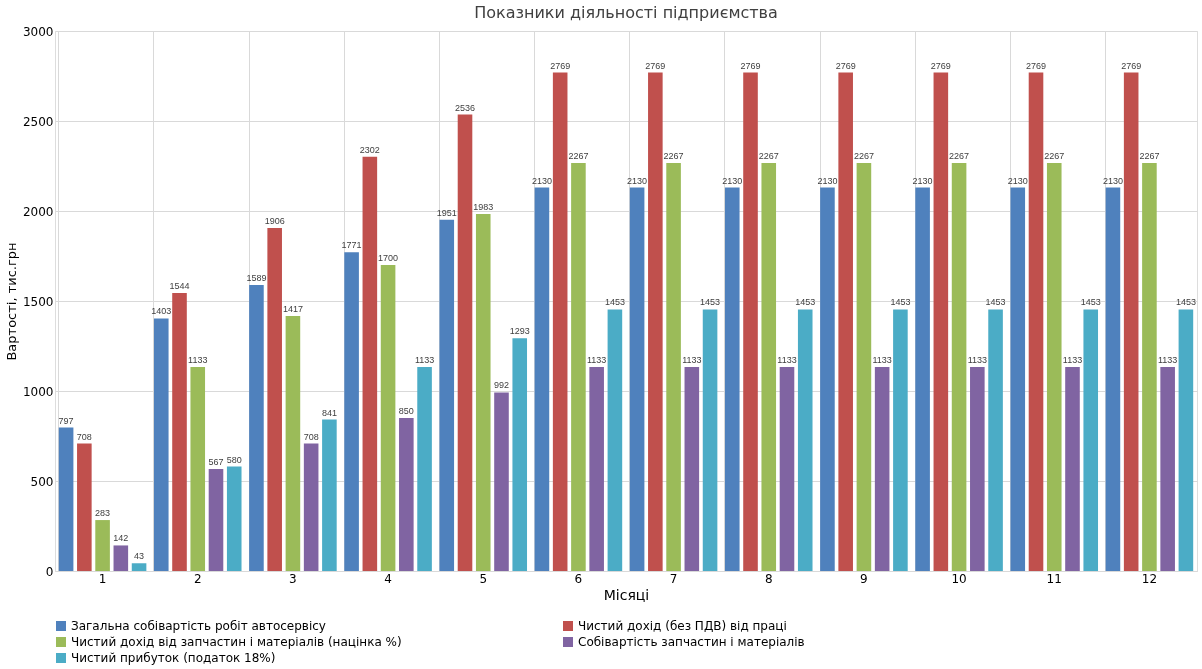 Image resolution: width=1202 pixels, height=669 pixels. I want to click on y-tick-label: 0, so click(49, 571).